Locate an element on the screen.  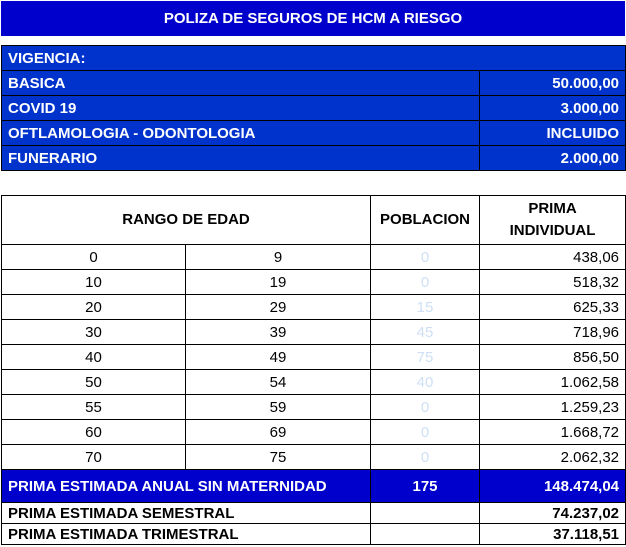
coverage-row: OFTLAMOLOGIA - ODONTOLOGIA INCLUIDO is located at coordinates (313, 133).